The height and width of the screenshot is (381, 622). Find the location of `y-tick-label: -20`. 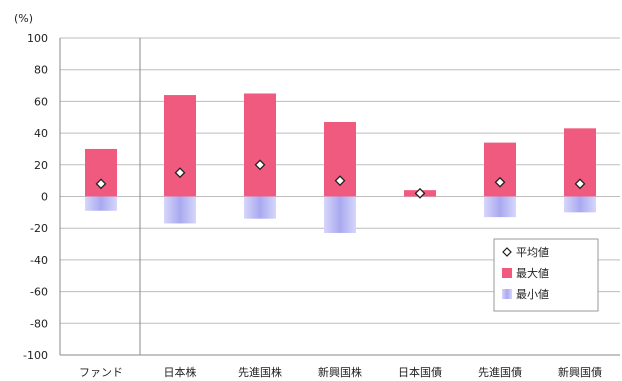

y-tick-label: -20 is located at coordinates (39, 228).